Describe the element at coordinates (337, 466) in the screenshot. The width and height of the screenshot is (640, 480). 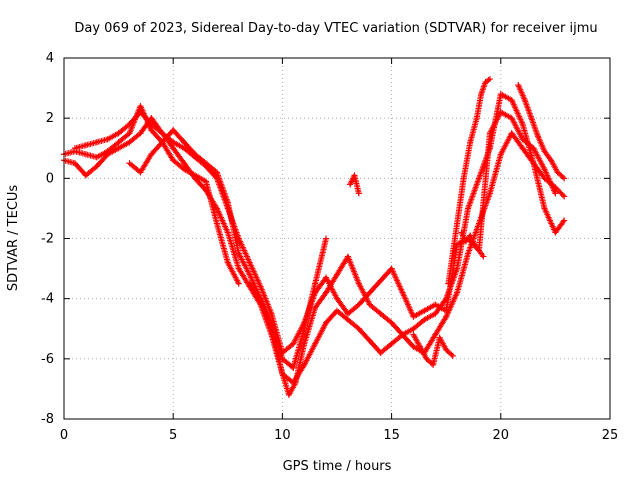
I see `x-axis-label: GPS time / hours` at that location.